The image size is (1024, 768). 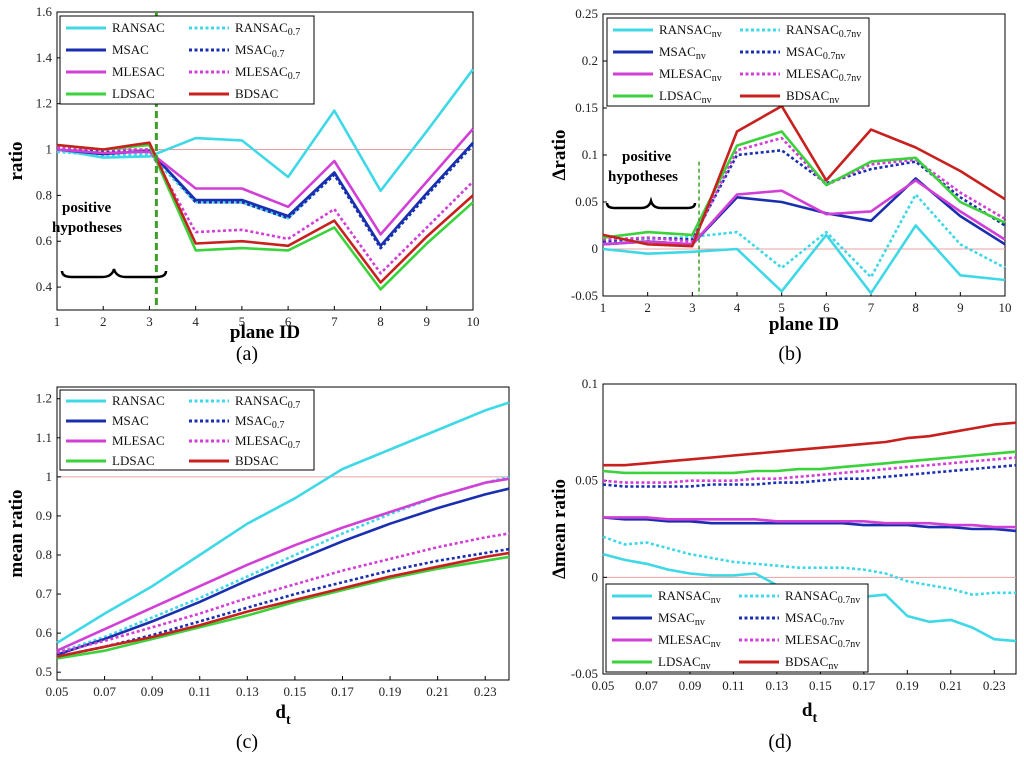 What do you see at coordinates (427, 321) in the screenshot?
I see `x-tick-label: 9` at bounding box center [427, 321].